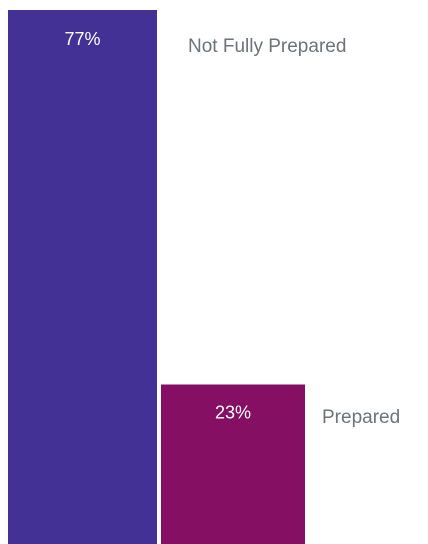  What do you see at coordinates (82, 39) in the screenshot?
I see `bar-value-label-0: 77%` at bounding box center [82, 39].